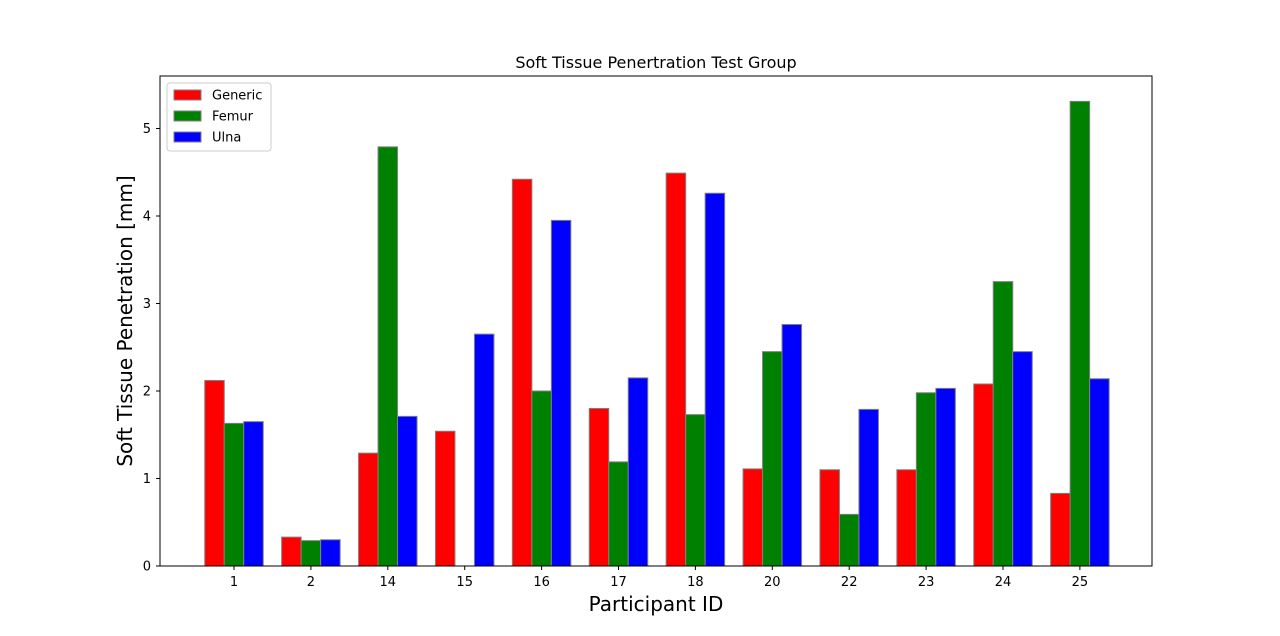 This screenshot has width=1280, height=636. I want to click on y-tick-label: 4, so click(147, 217).